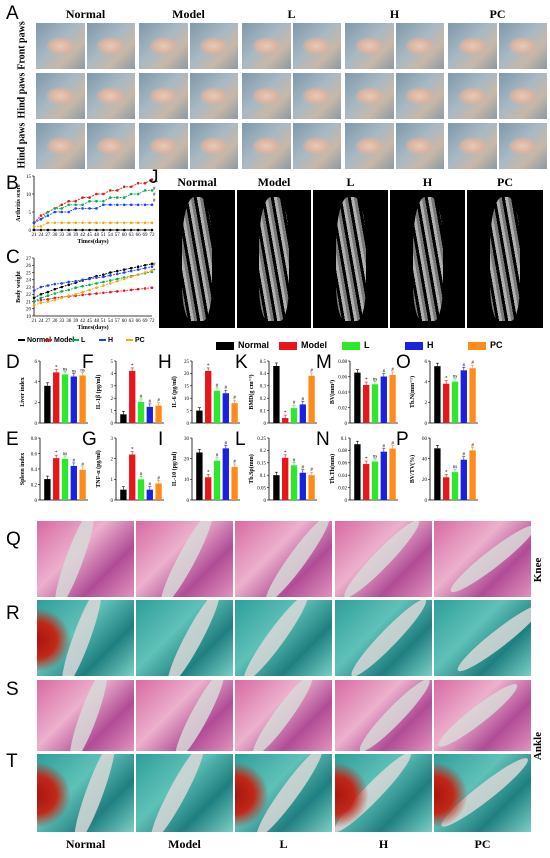 Image resolution: width=550 pixels, height=858 pixels. I want to click on chart-d: 0 2 4 6 Liver index * ns ns ns, so click(54, 391).